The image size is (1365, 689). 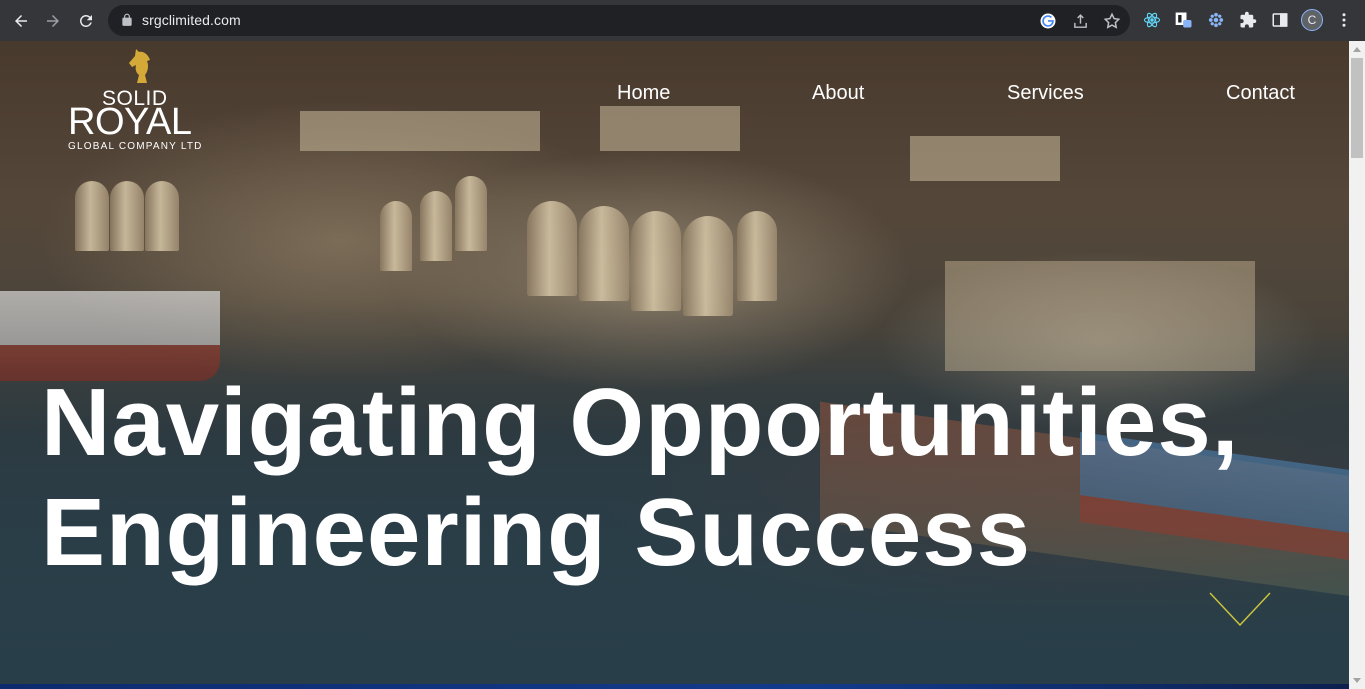 I want to click on logo-tagline: GLOBAL COMPANY LTD, so click(x=135, y=146).